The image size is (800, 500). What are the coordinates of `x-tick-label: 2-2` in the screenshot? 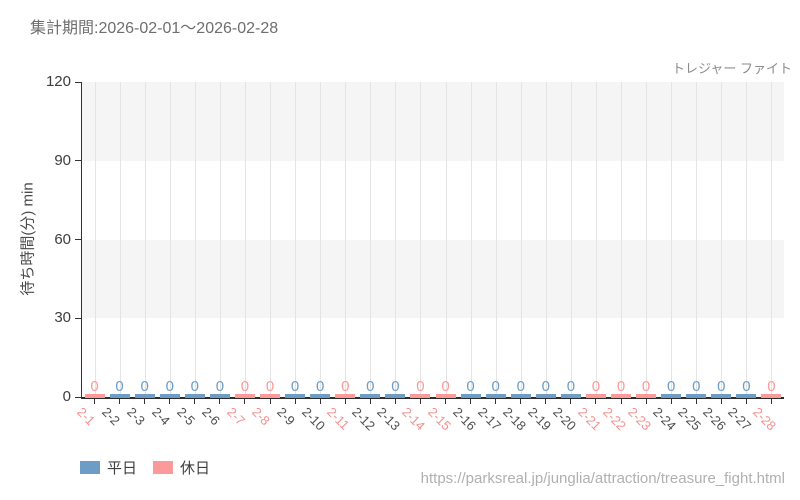 It's located at (110, 416).